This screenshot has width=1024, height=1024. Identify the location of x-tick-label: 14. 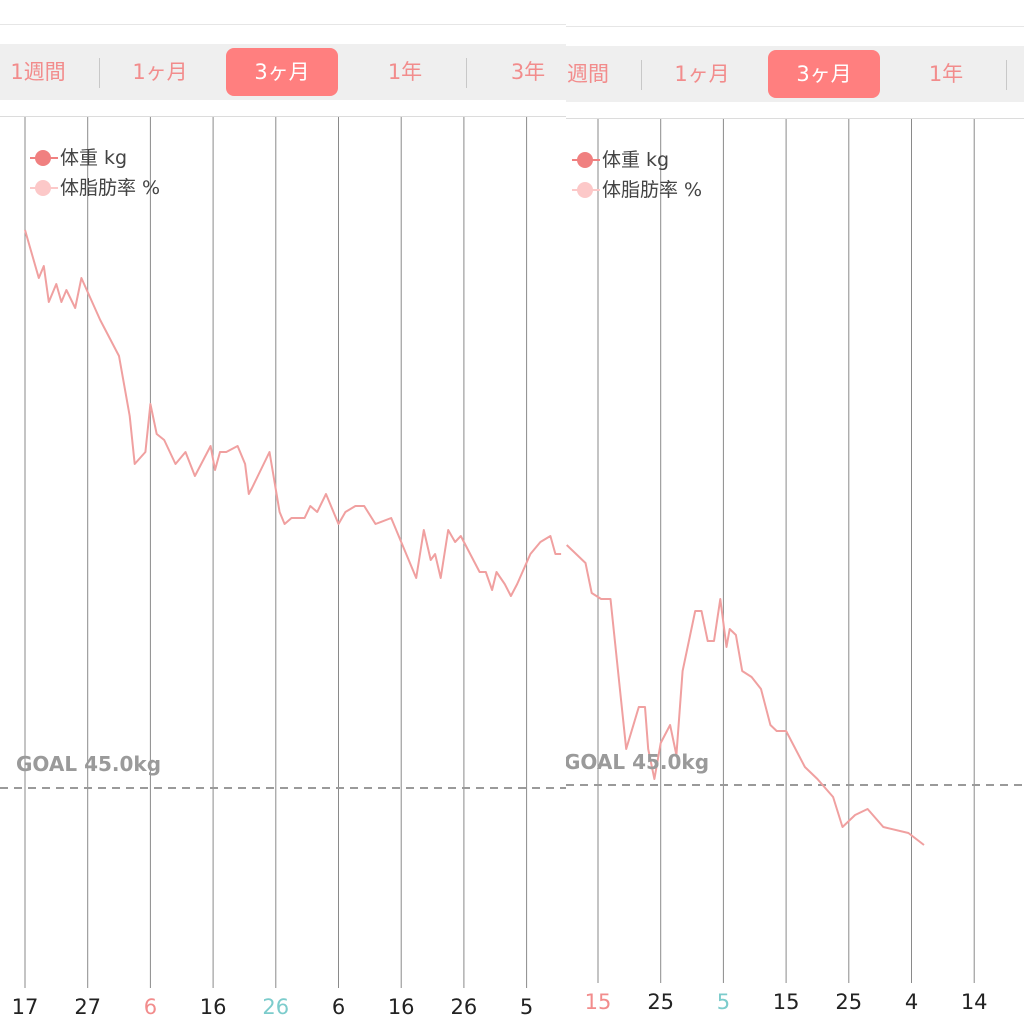
(974, 1002).